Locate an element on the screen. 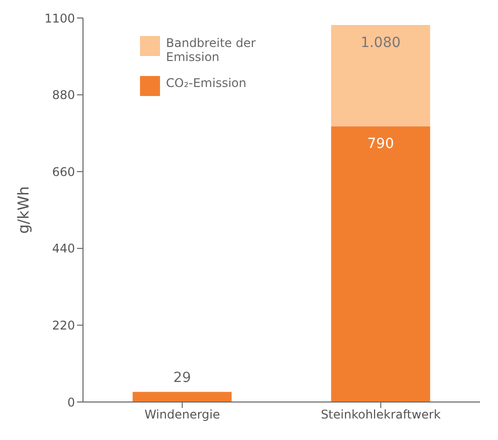  x-tick-label: Windenergie is located at coordinates (182, 415).